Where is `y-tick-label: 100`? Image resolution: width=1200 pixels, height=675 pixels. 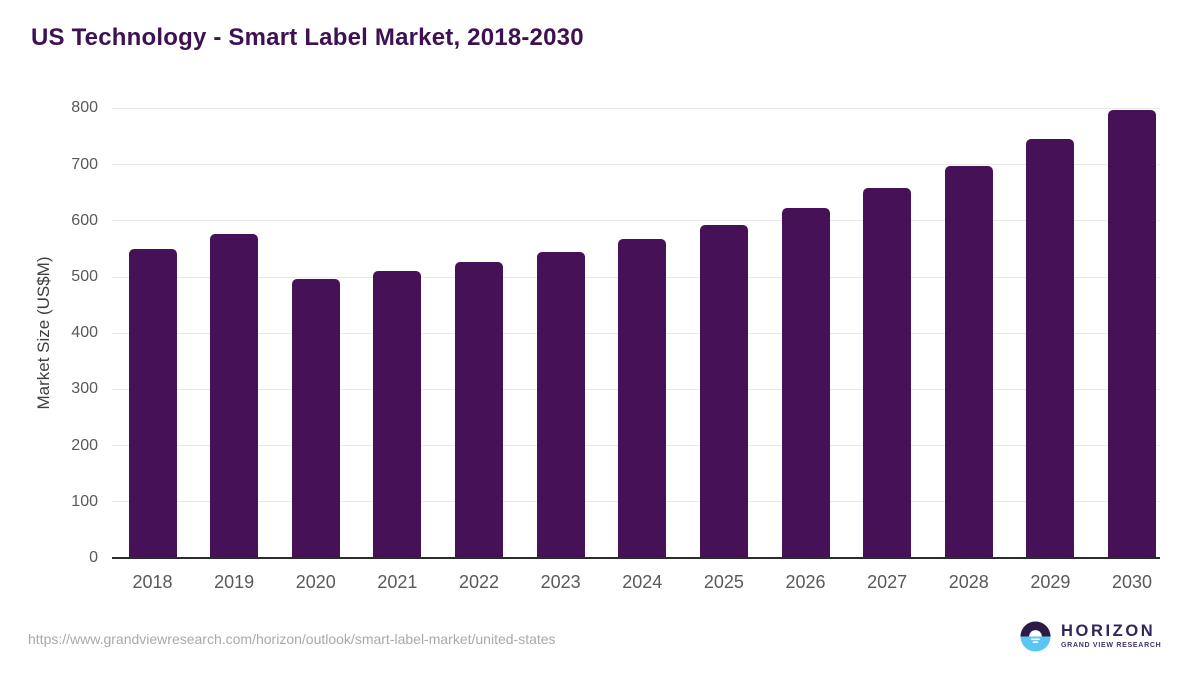
y-tick-label: 100 is located at coordinates (84, 501).